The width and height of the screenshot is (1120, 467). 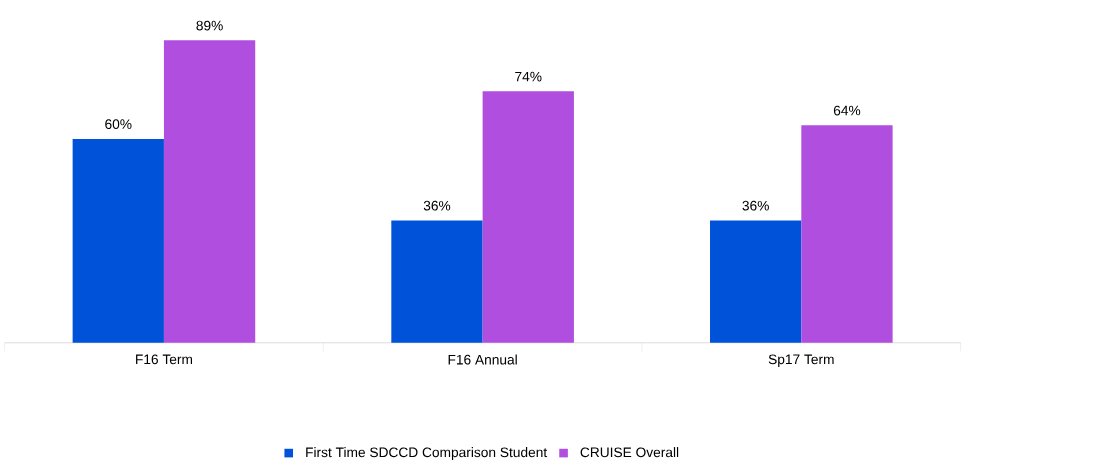 What do you see at coordinates (118, 124) in the screenshot?
I see `data-label: 60%` at bounding box center [118, 124].